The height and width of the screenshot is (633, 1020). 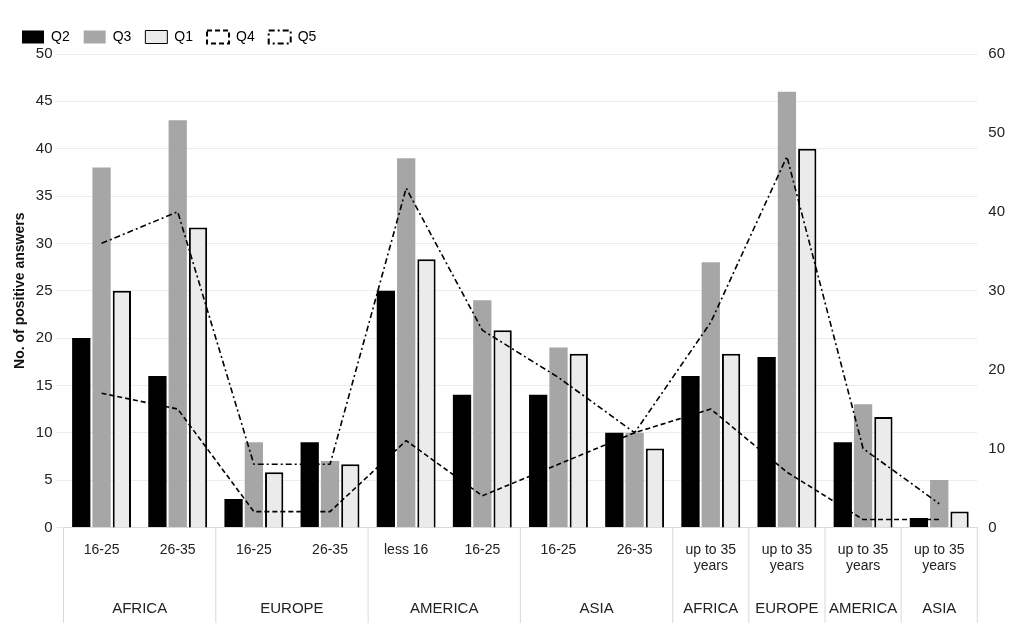 What do you see at coordinates (184, 35) in the screenshot?
I see `legend-label: Q1` at bounding box center [184, 35].